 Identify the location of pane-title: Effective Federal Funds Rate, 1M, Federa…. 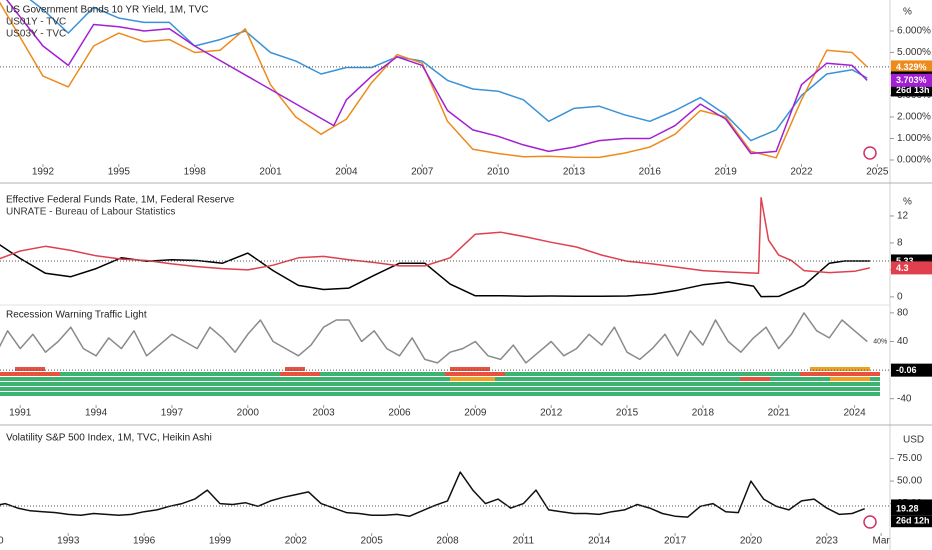
(120, 200).